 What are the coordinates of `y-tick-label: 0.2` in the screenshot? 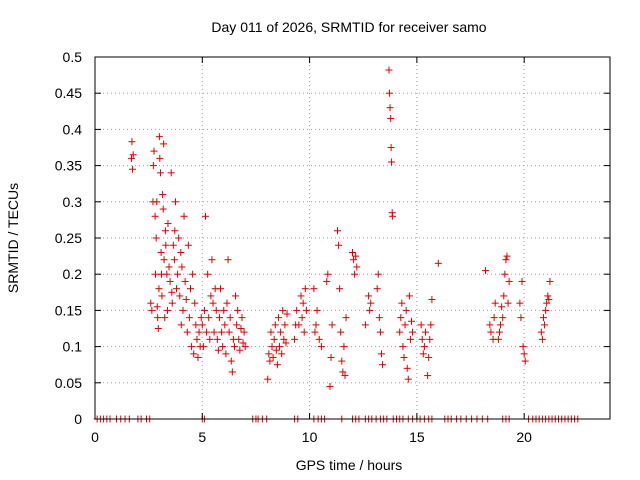 It's located at (73, 274).